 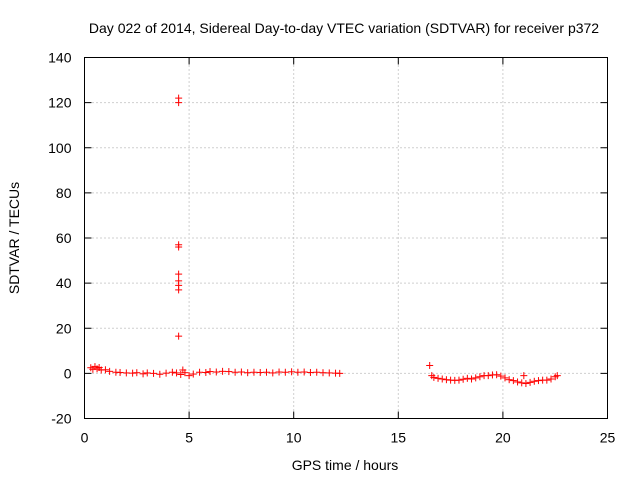 I want to click on y-tick-label: -20, so click(x=61, y=419).